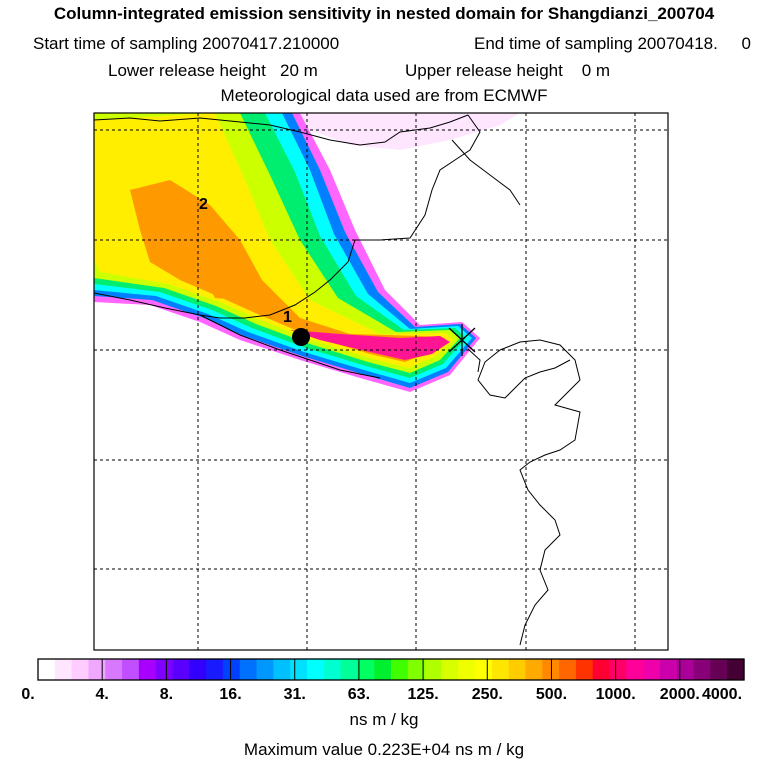 The height and width of the screenshot is (768, 768). Describe the element at coordinates (294, 694) in the screenshot. I see `colorbar-tick-label: 31.` at that location.